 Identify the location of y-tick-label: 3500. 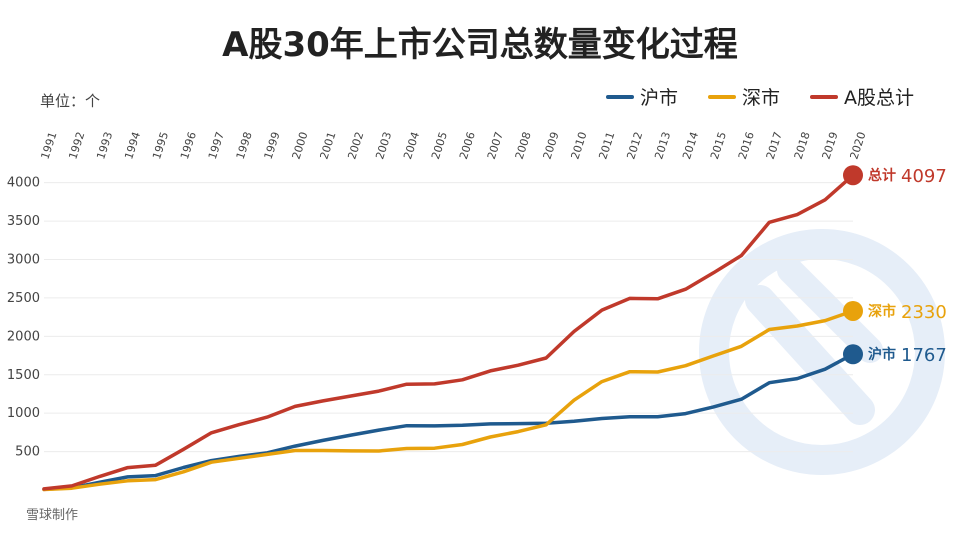
(23, 221).